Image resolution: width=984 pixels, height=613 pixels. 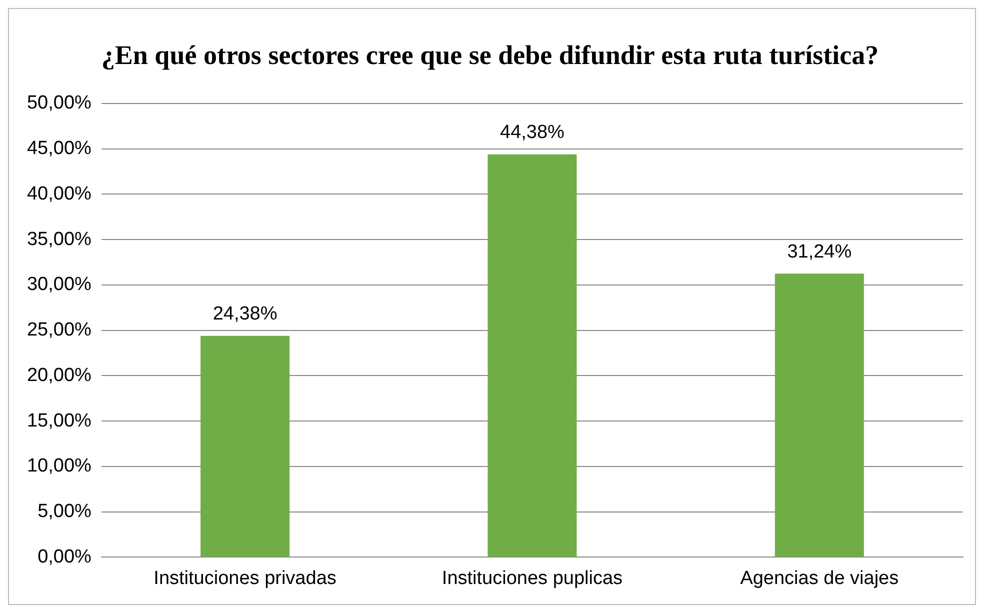 What do you see at coordinates (819, 578) in the screenshot?
I see `x-tick-label: Agencias de viajes` at bounding box center [819, 578].